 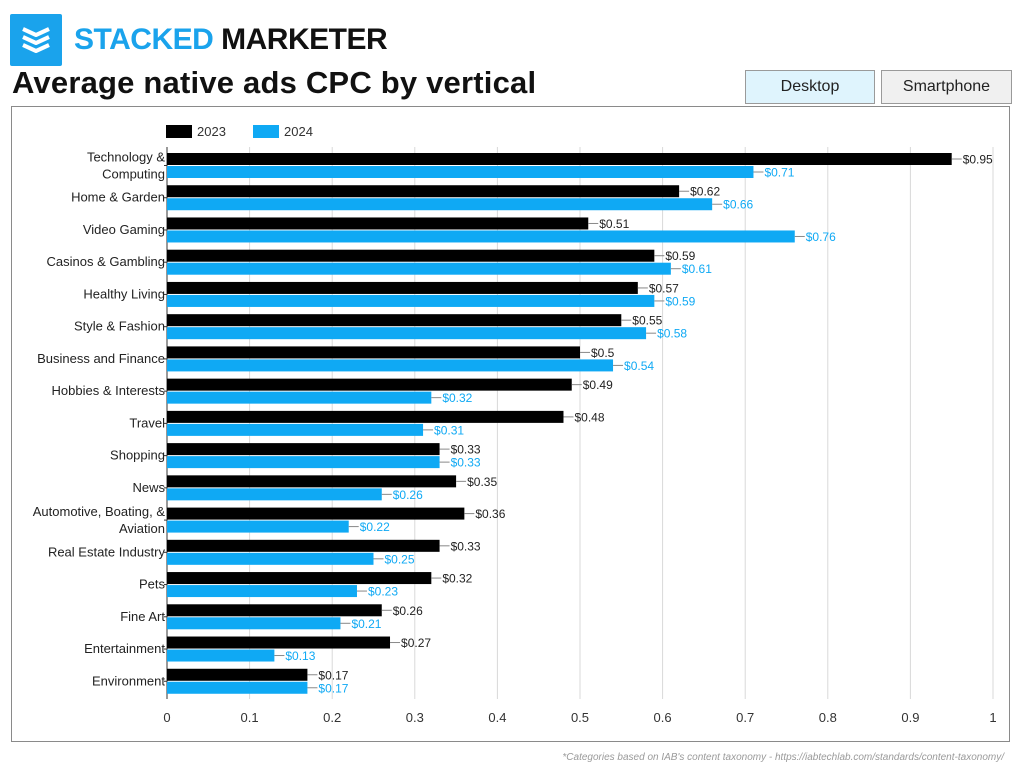 I want to click on tab-desktop: Desktop, so click(x=810, y=87).